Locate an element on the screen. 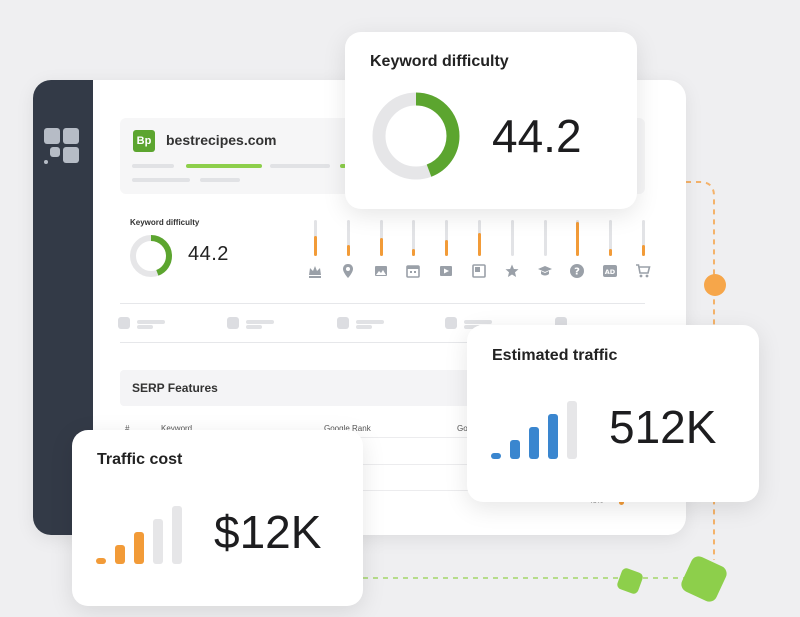 The height and width of the screenshot is (617, 800). question-icon: ? is located at coordinates (577, 271).